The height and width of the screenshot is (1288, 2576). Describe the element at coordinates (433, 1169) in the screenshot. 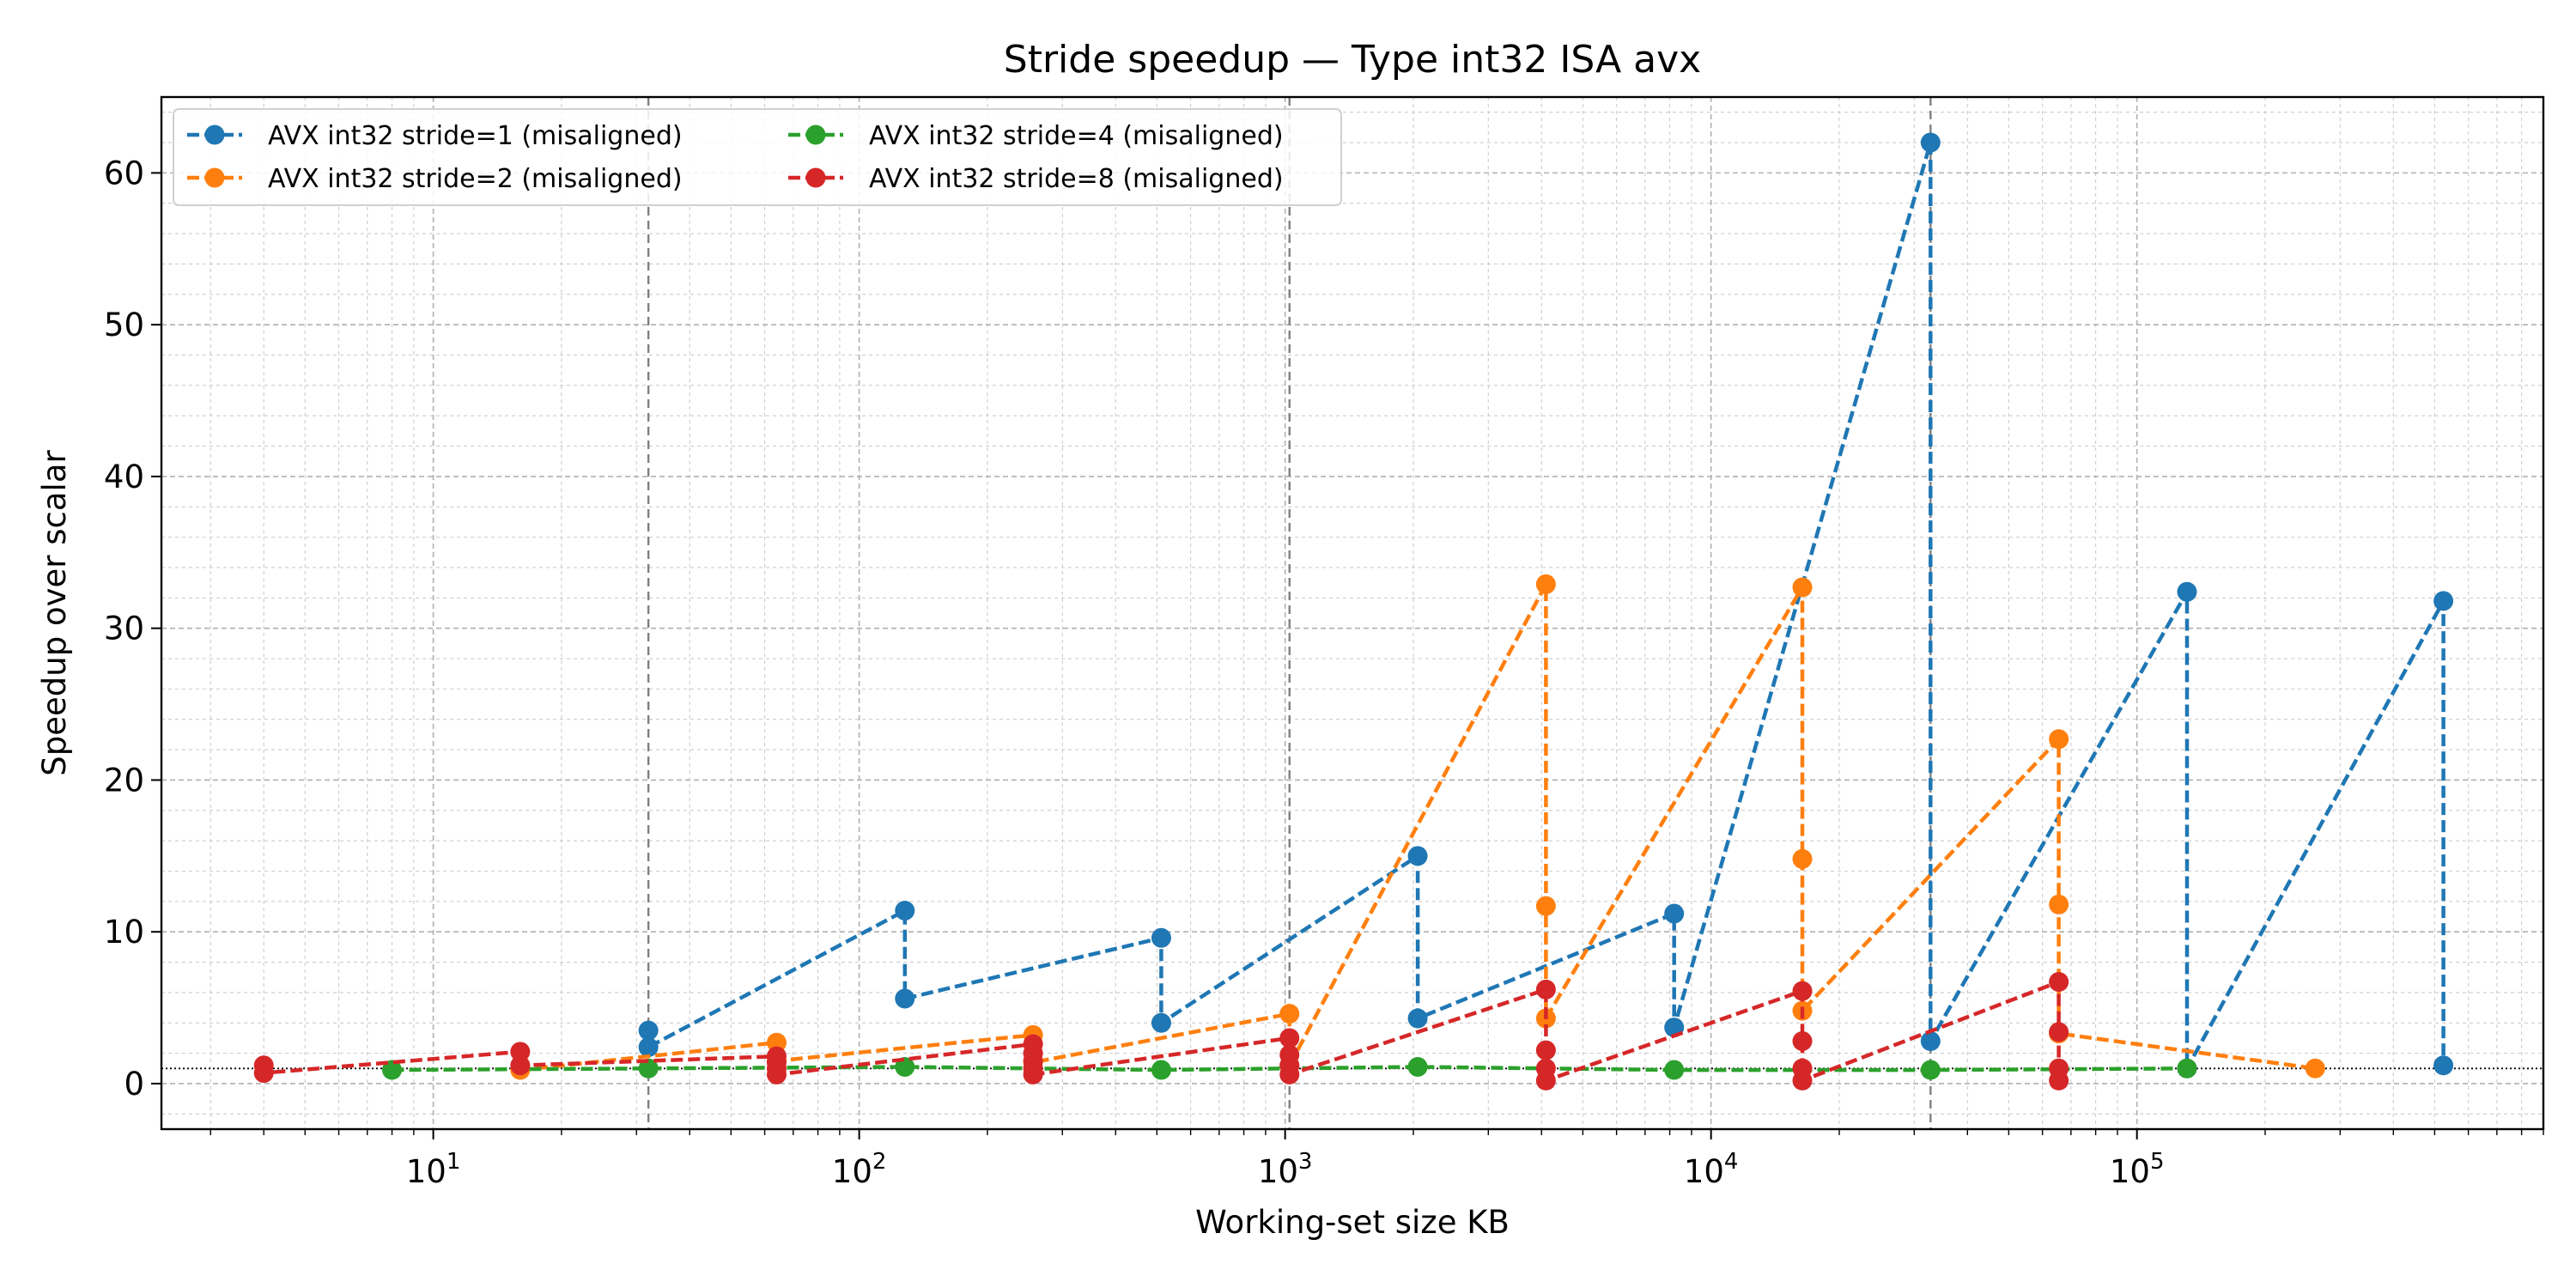

I see `x-tick-label: 10¹` at that location.